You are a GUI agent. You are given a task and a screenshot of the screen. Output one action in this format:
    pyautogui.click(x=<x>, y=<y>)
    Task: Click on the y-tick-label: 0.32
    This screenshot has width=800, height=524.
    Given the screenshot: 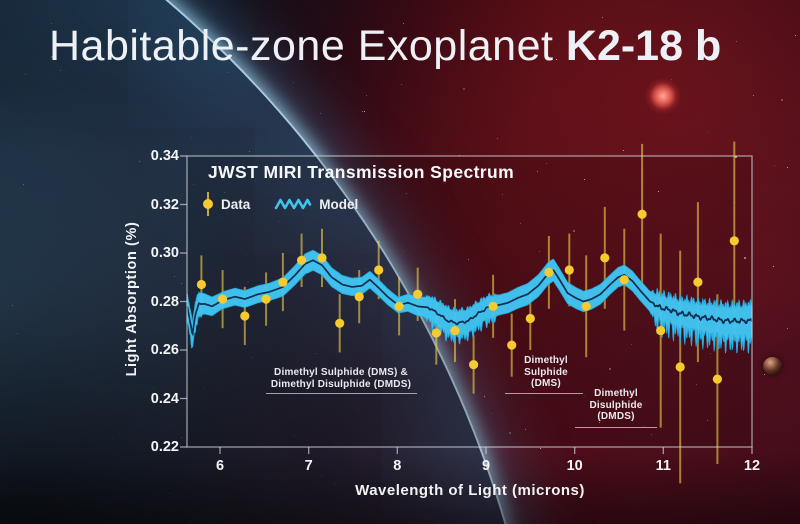 What is the action you would take?
    pyautogui.click(x=164, y=204)
    